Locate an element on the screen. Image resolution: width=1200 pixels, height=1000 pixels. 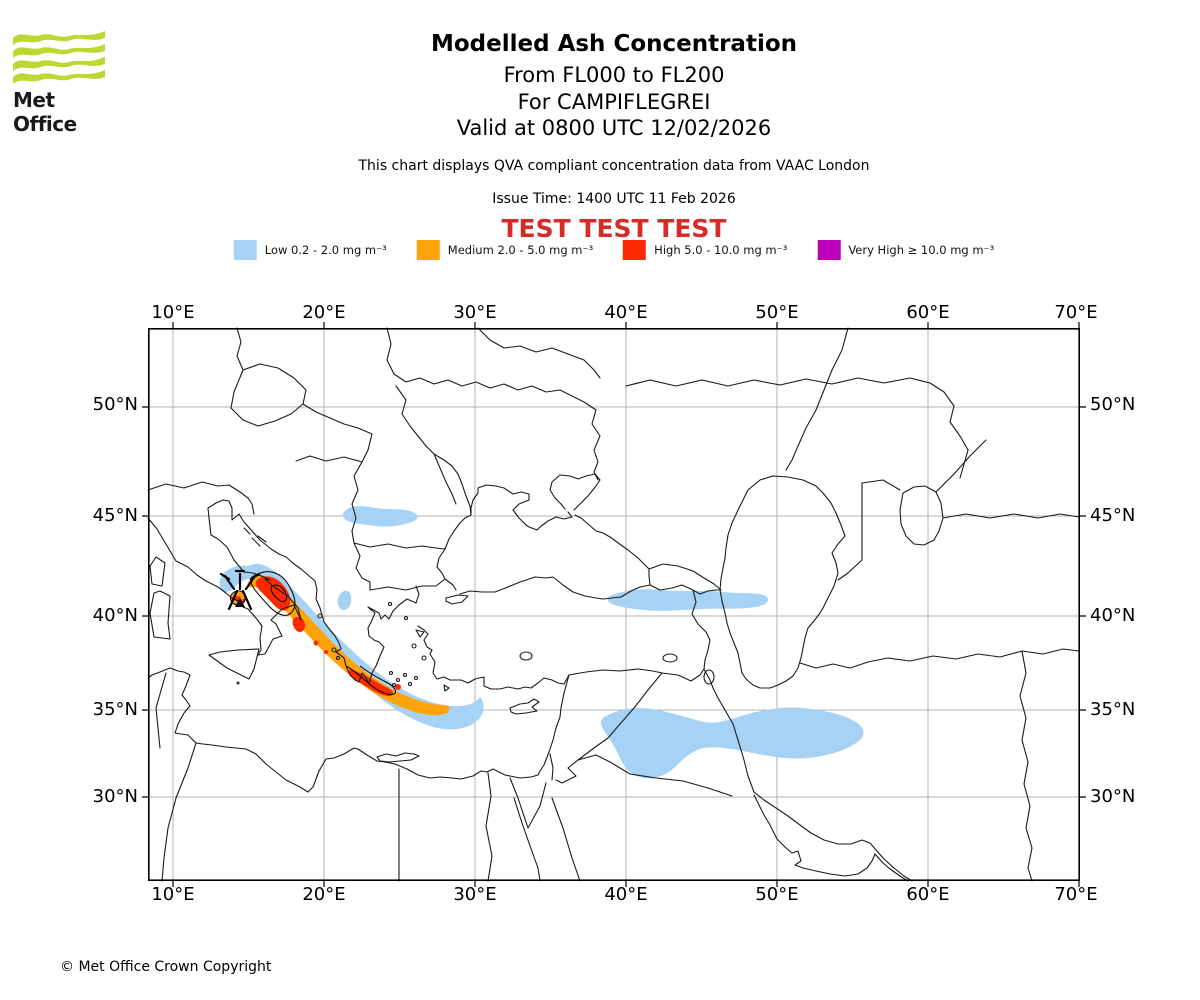
legend-item-high: High 5.0 - 10.0 mg m⁻³ is located at coordinates (705, 250).